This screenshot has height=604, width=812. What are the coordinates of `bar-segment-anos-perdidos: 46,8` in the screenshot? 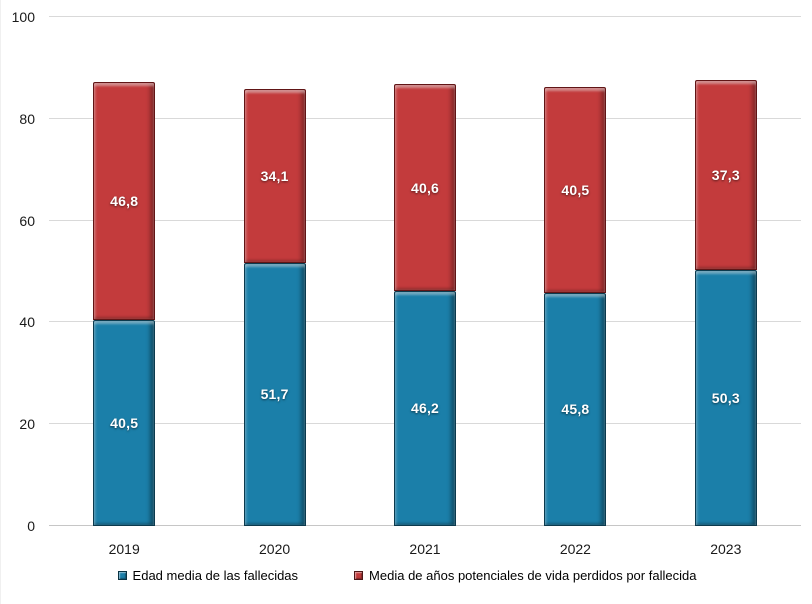 It's located at (124, 200).